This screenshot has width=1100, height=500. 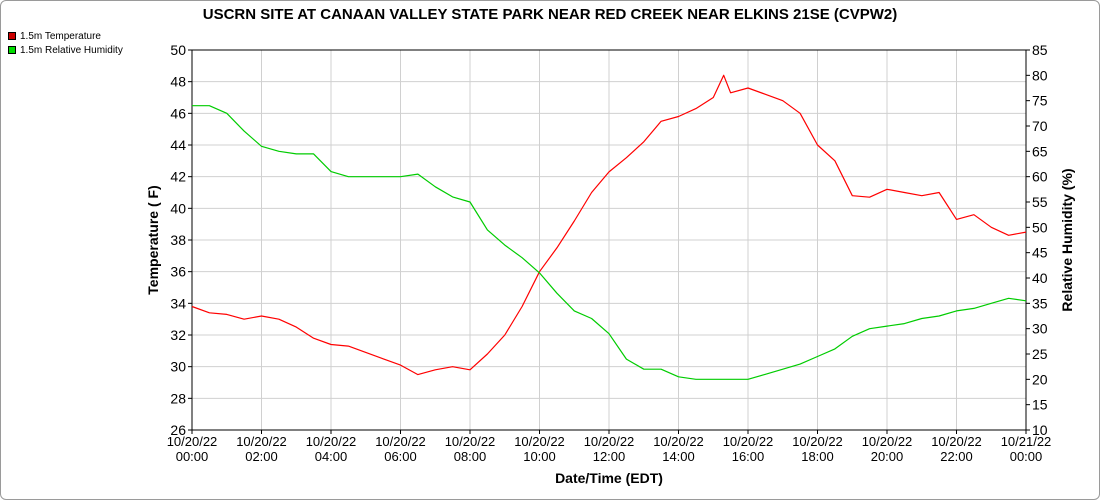 I want to click on legend-item-temperature: 1.5m Temperature, so click(x=65, y=36).